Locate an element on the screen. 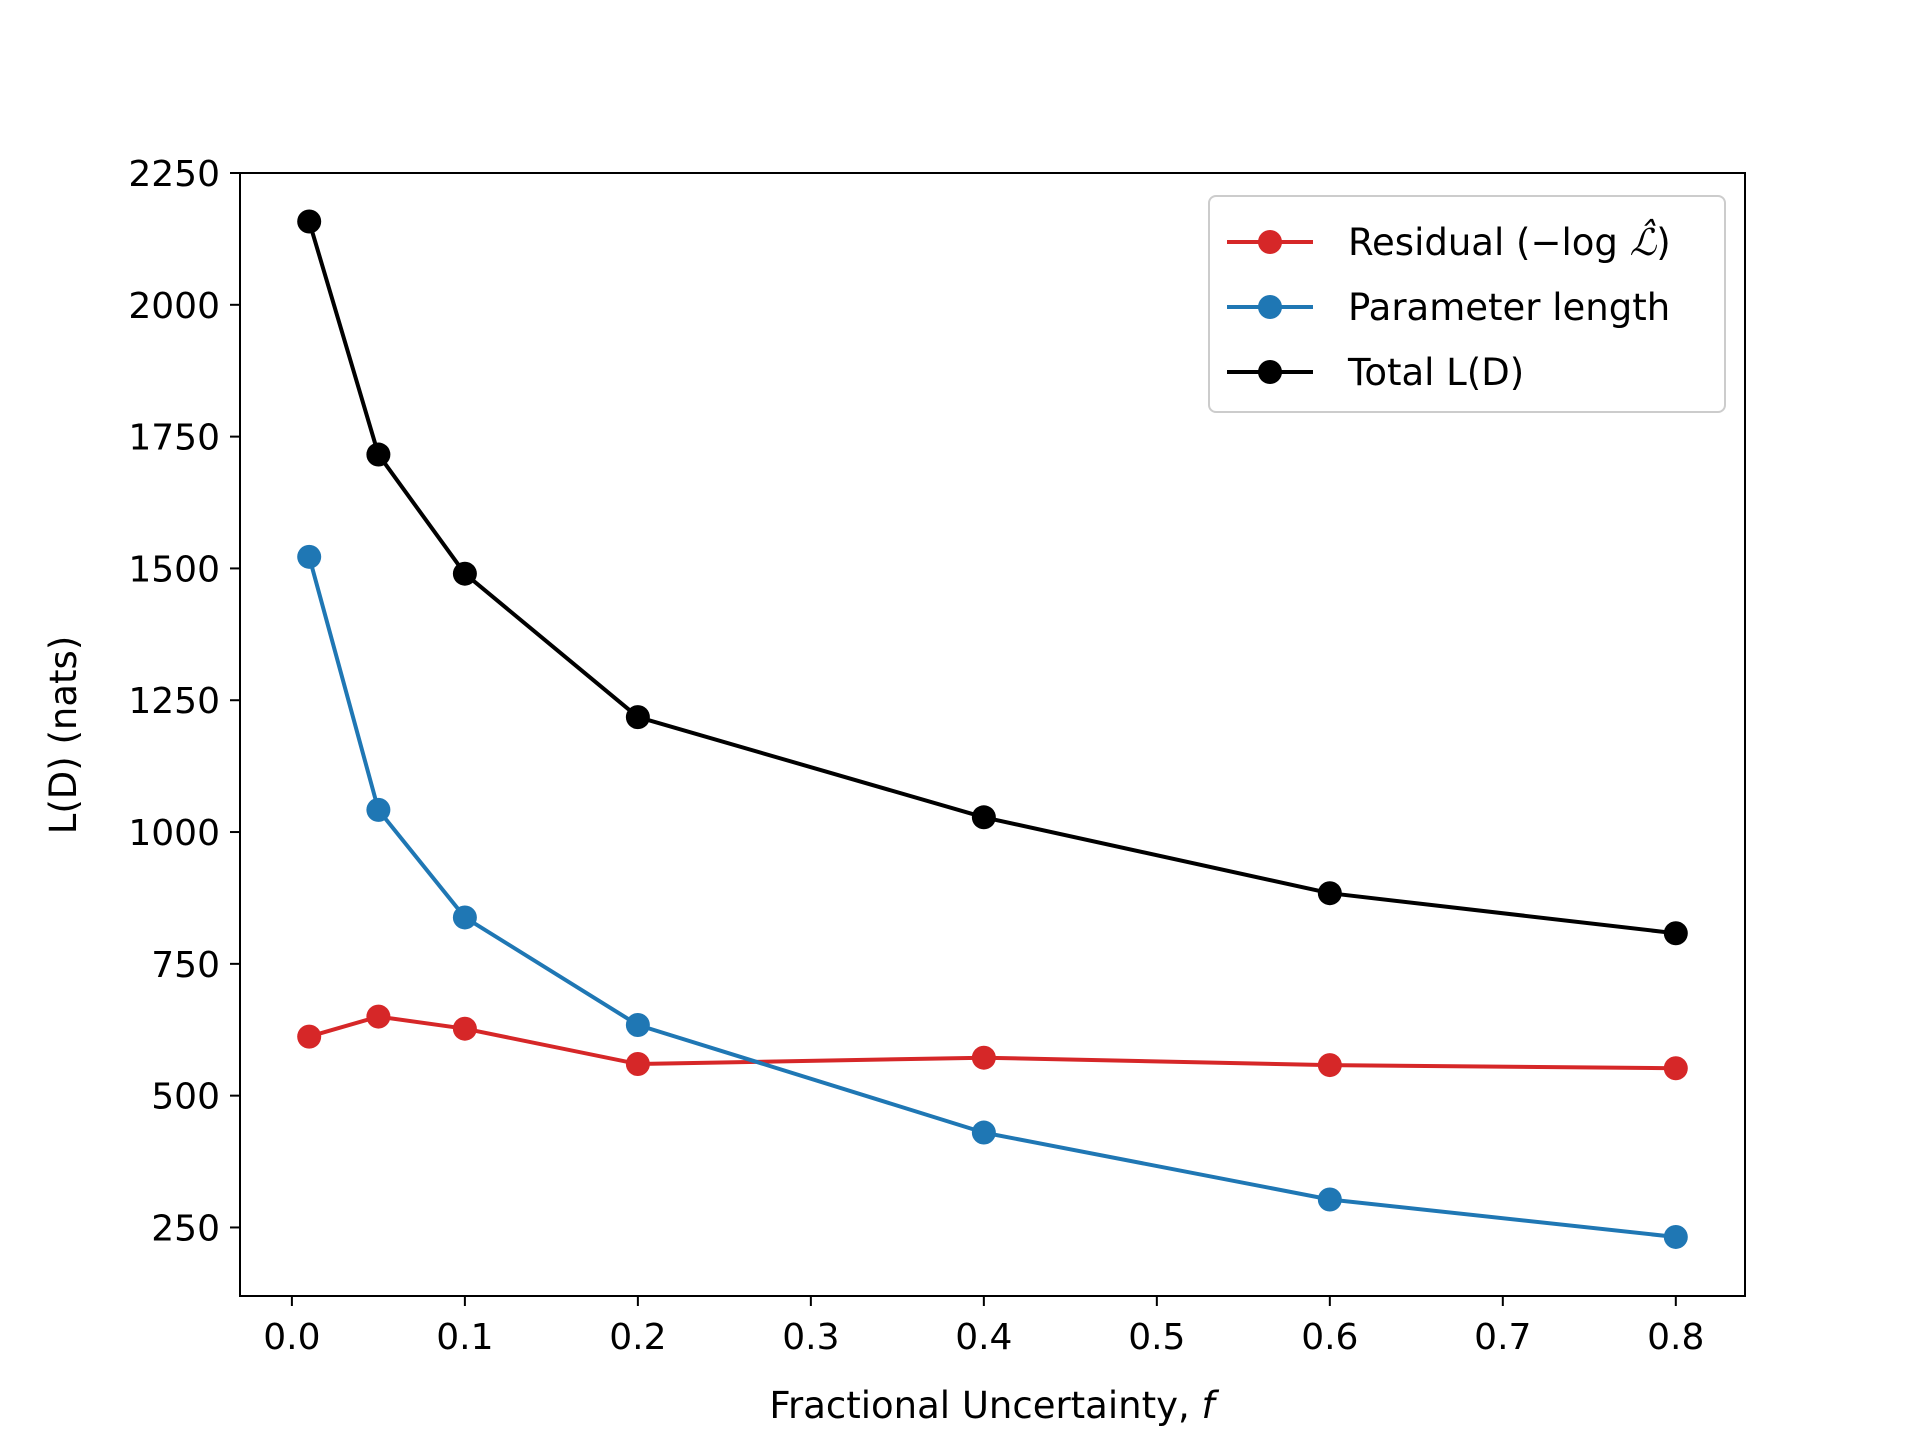  y-tick-label: 500 is located at coordinates (185, 1097).